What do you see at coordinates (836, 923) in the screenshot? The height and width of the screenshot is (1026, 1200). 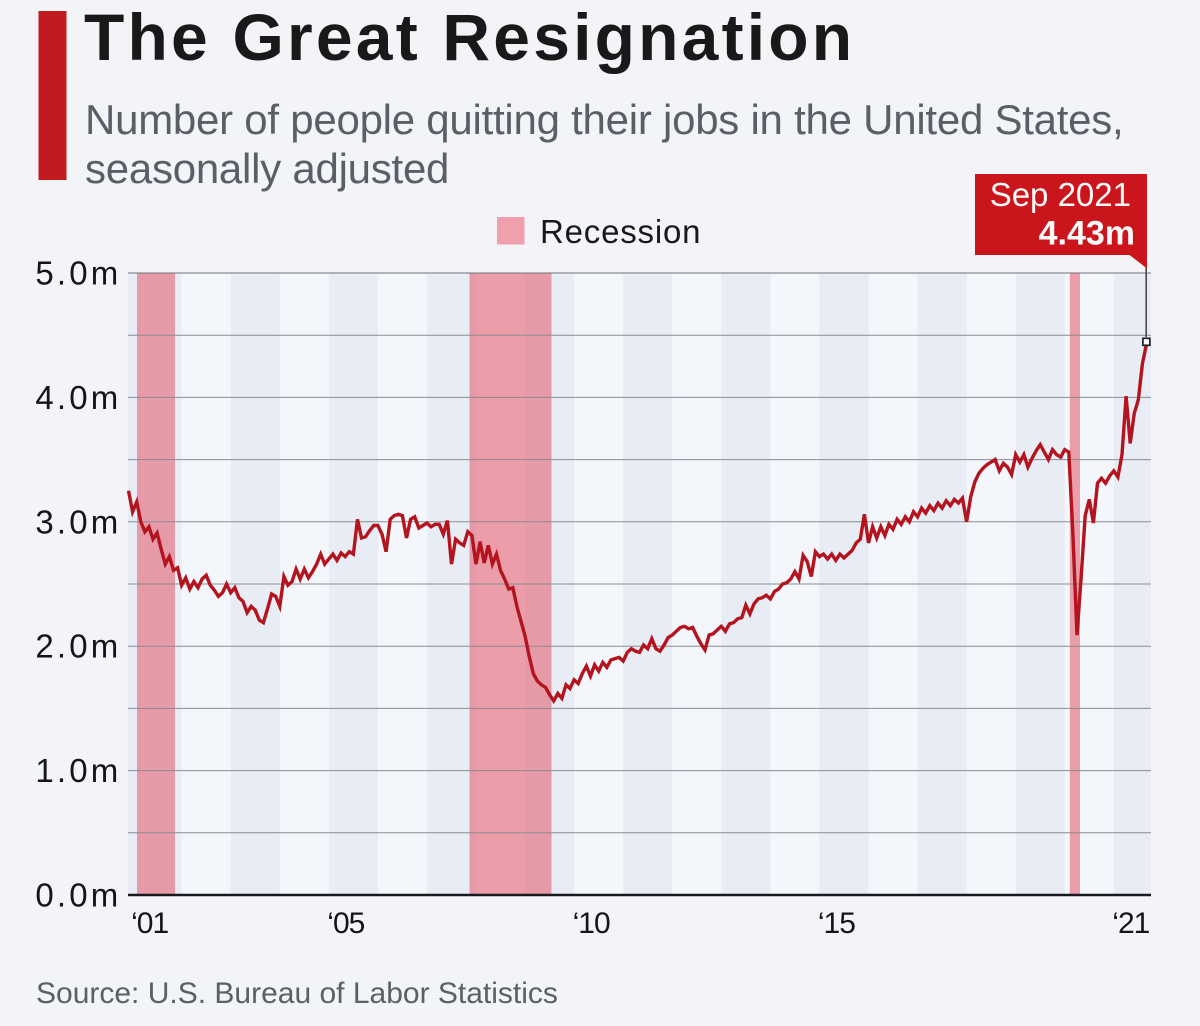 I see `svg-text: ‘15` at bounding box center [836, 923].